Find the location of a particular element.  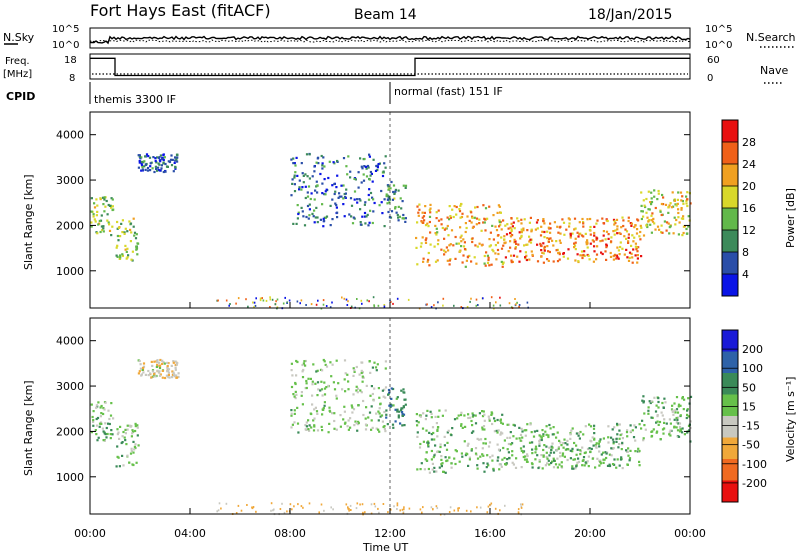

colorbar-tick-label: -15 is located at coordinates (751, 426).